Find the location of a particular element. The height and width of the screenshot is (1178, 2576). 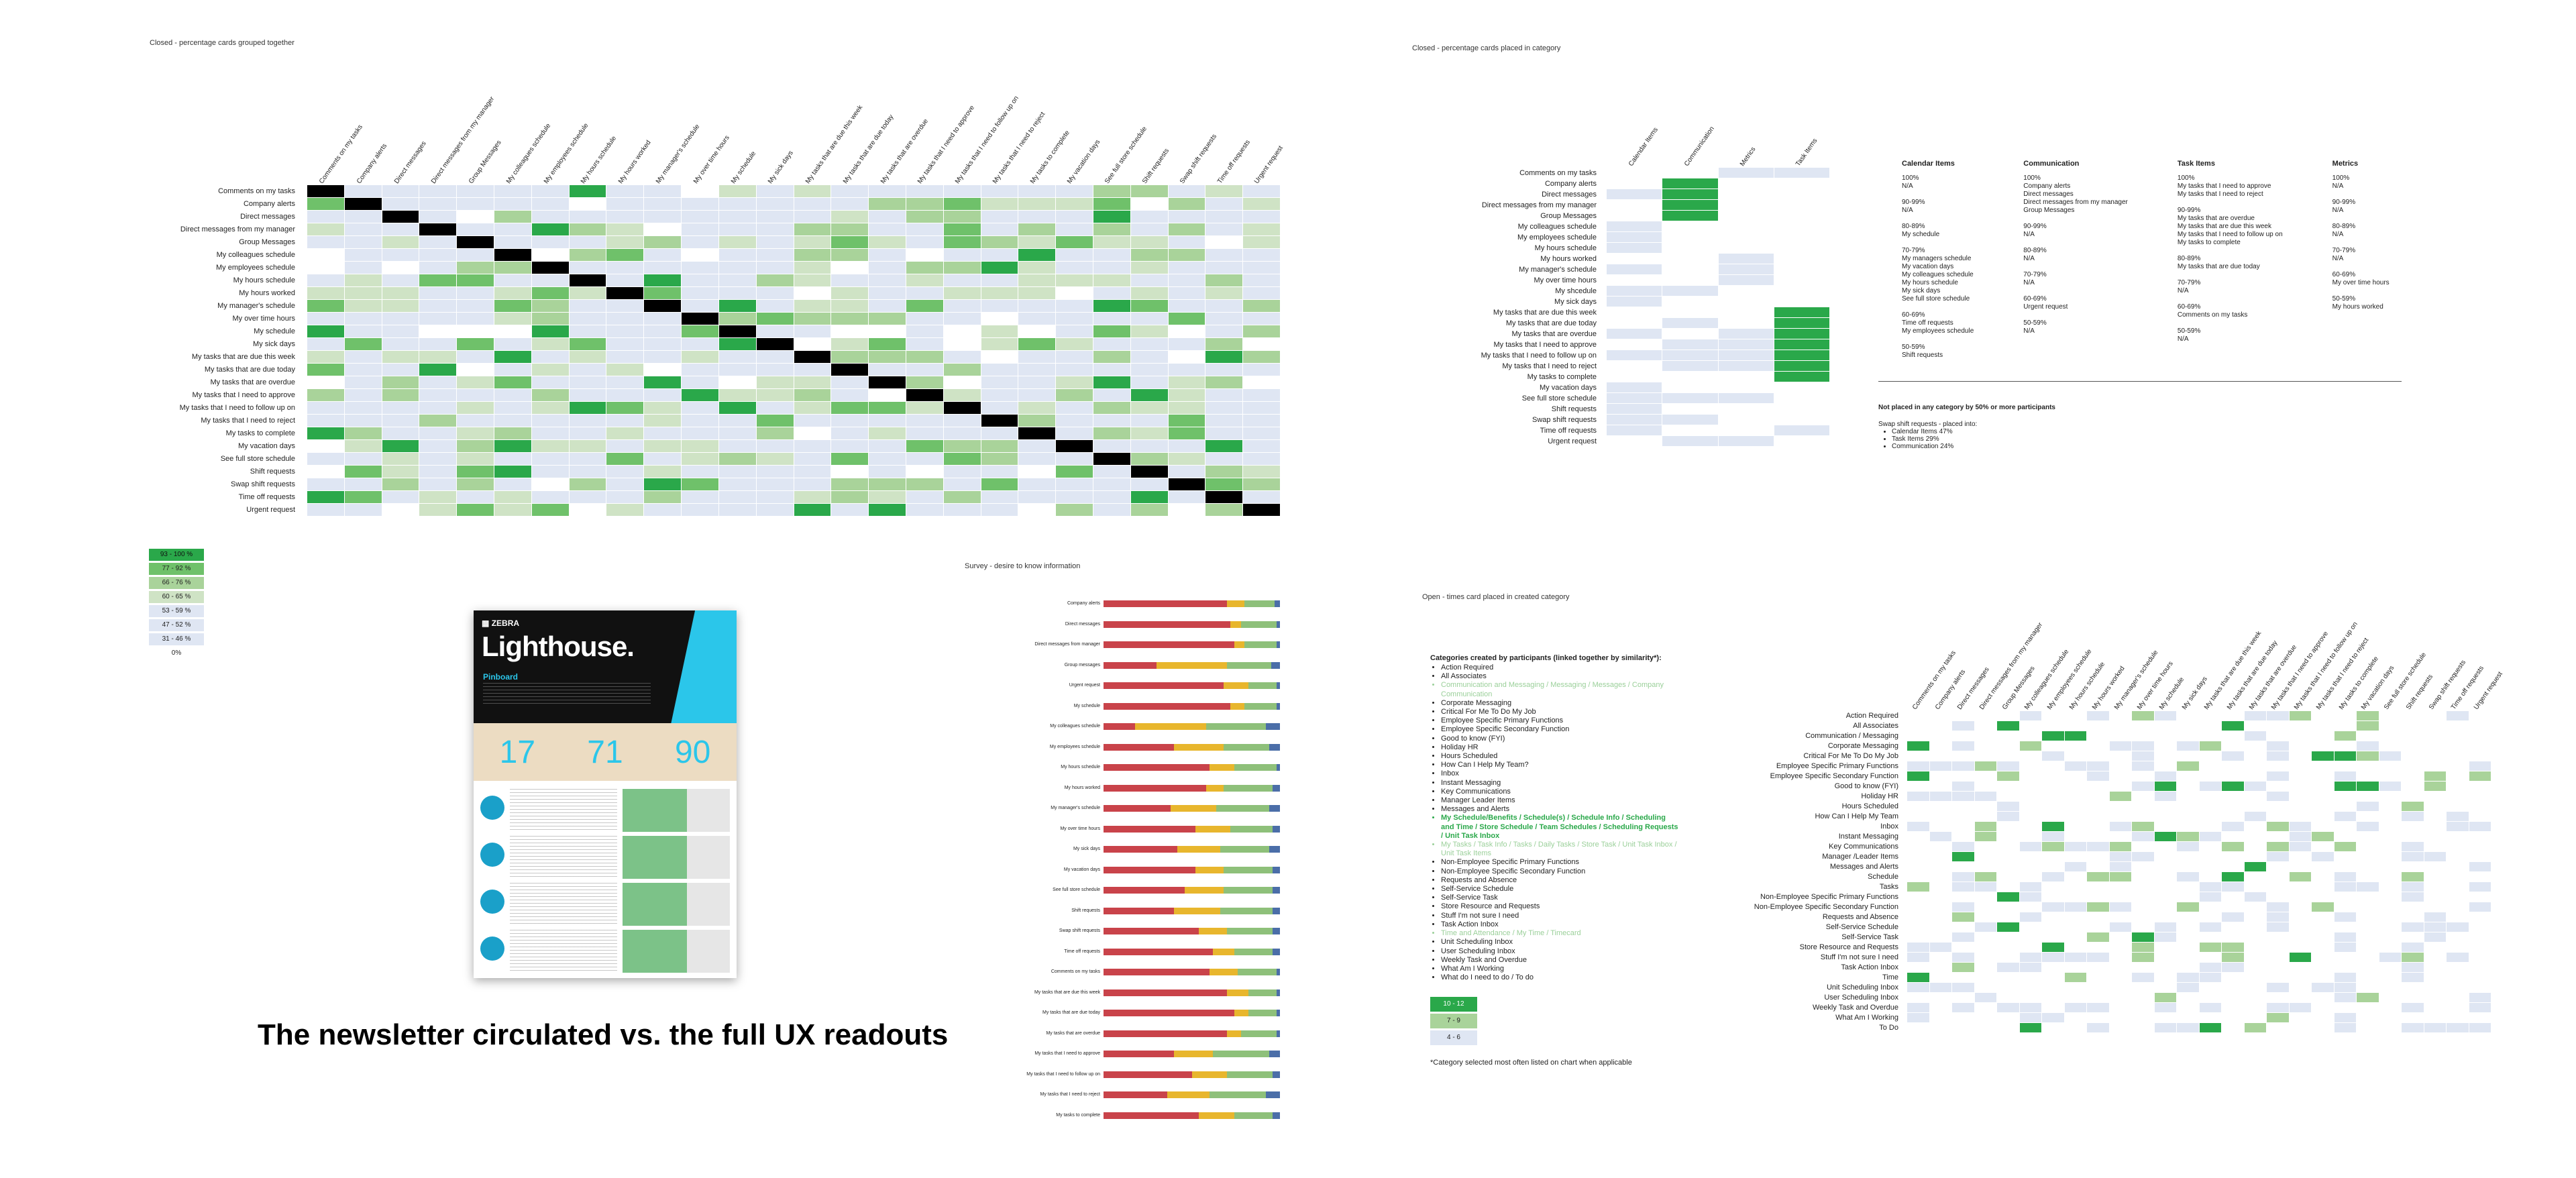

newsletter-cyan-shape is located at coordinates (703, 667).